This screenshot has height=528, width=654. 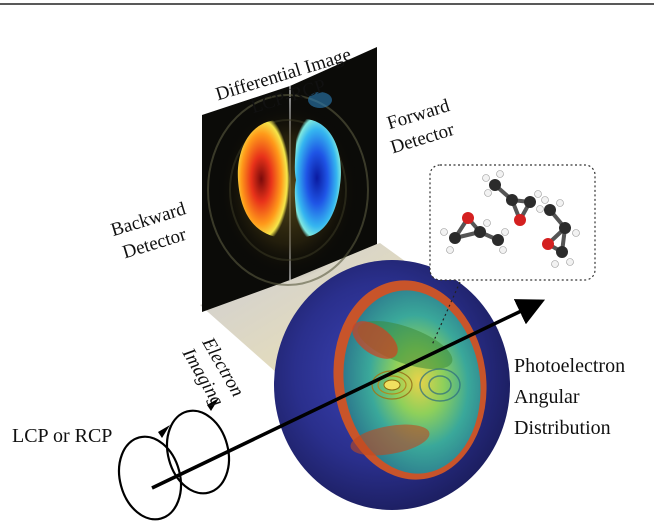 I want to click on molecule-top, so click(x=513, y=198).